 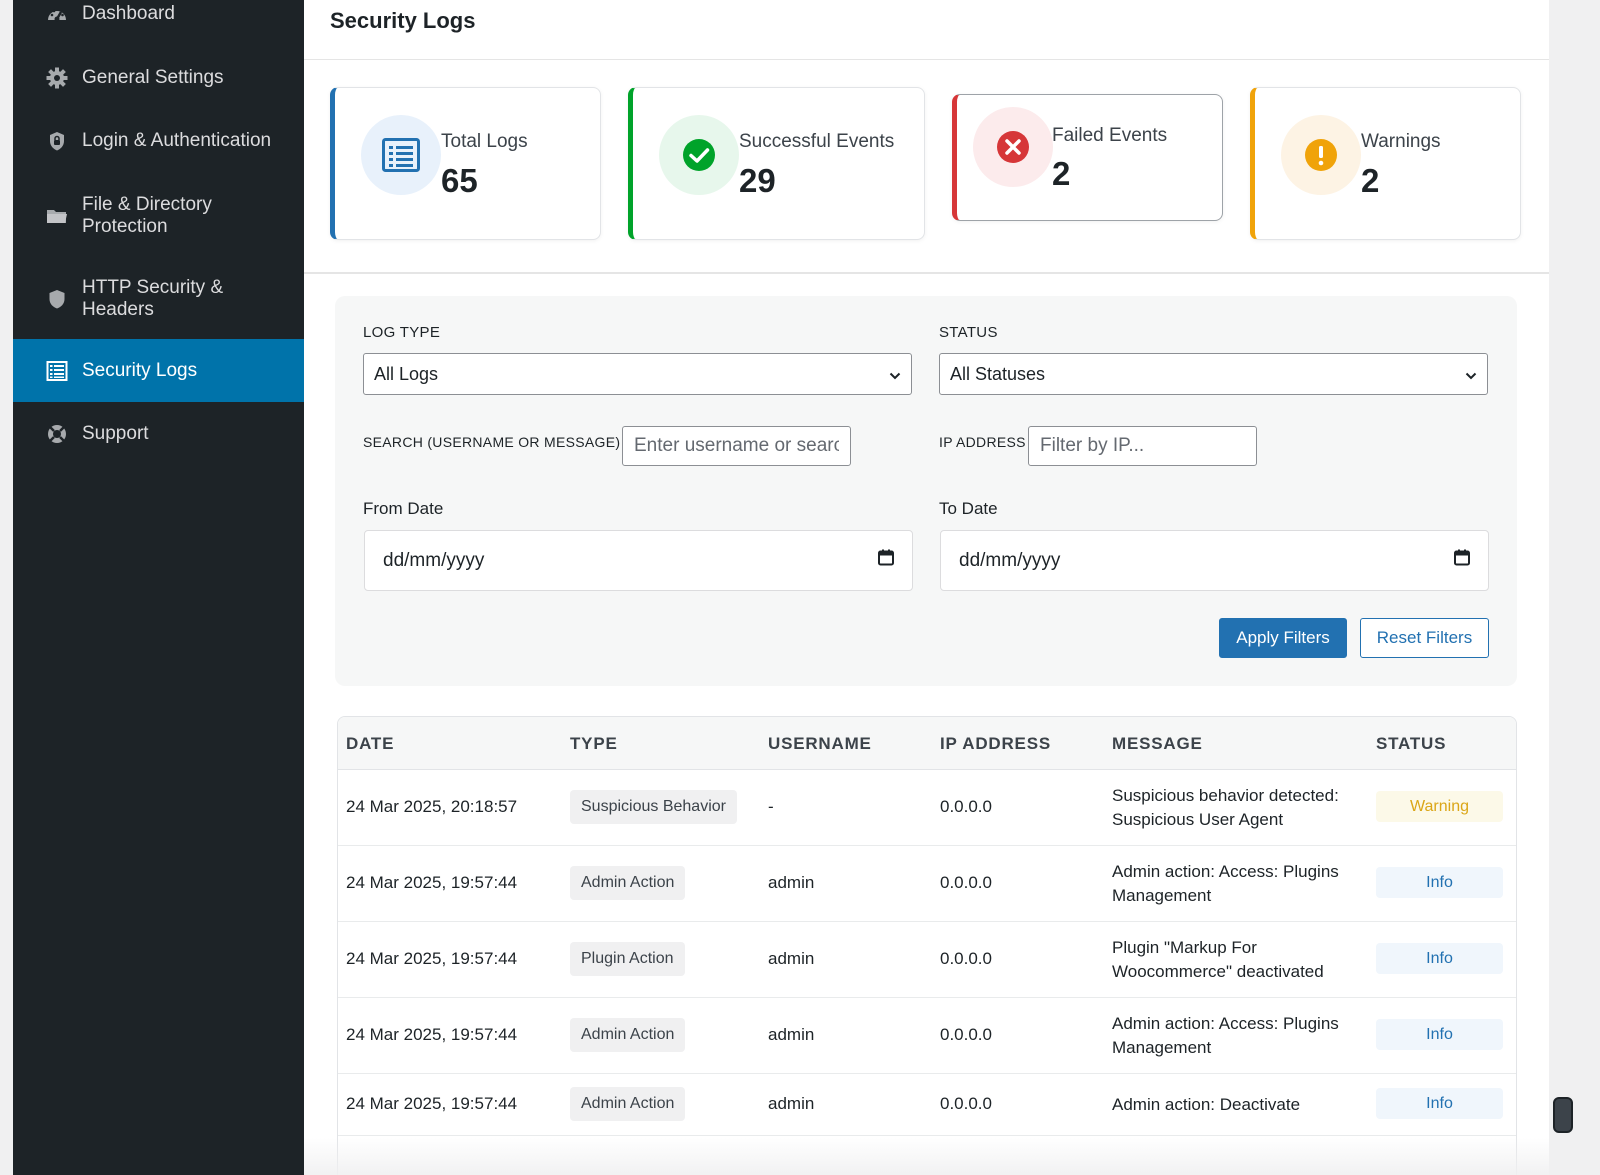 I want to click on stat-label: Warnings, so click(x=1401, y=141).